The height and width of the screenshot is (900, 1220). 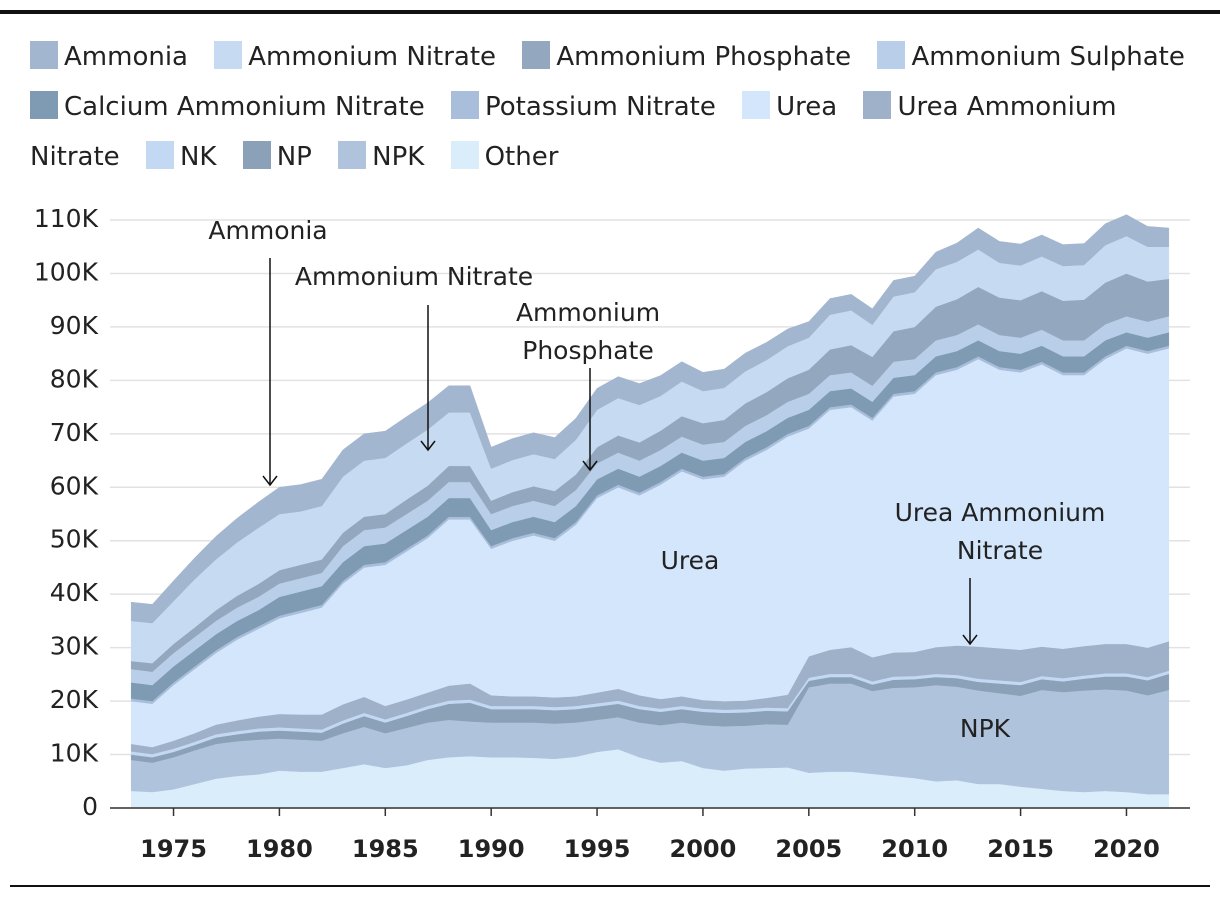 What do you see at coordinates (610, 12) in the screenshot?
I see `top-rule` at bounding box center [610, 12].